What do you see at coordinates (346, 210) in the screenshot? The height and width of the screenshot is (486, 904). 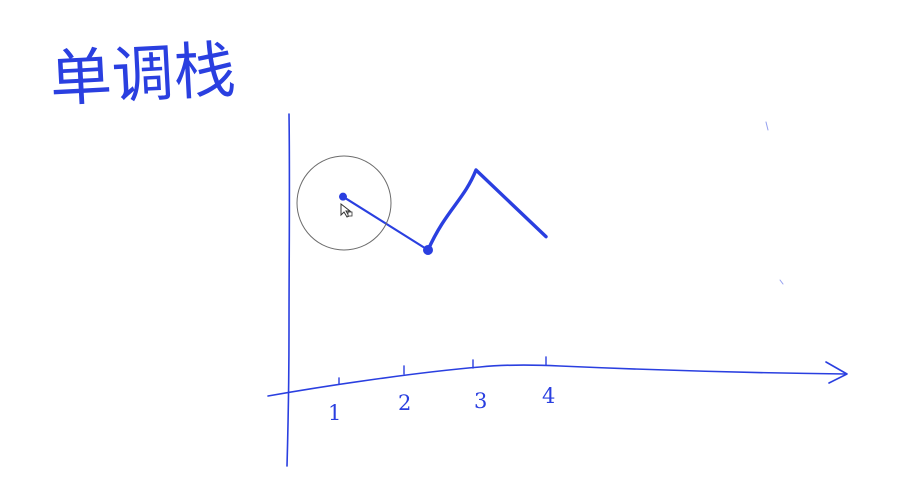 I see `pen-cursor-icon` at bounding box center [346, 210].